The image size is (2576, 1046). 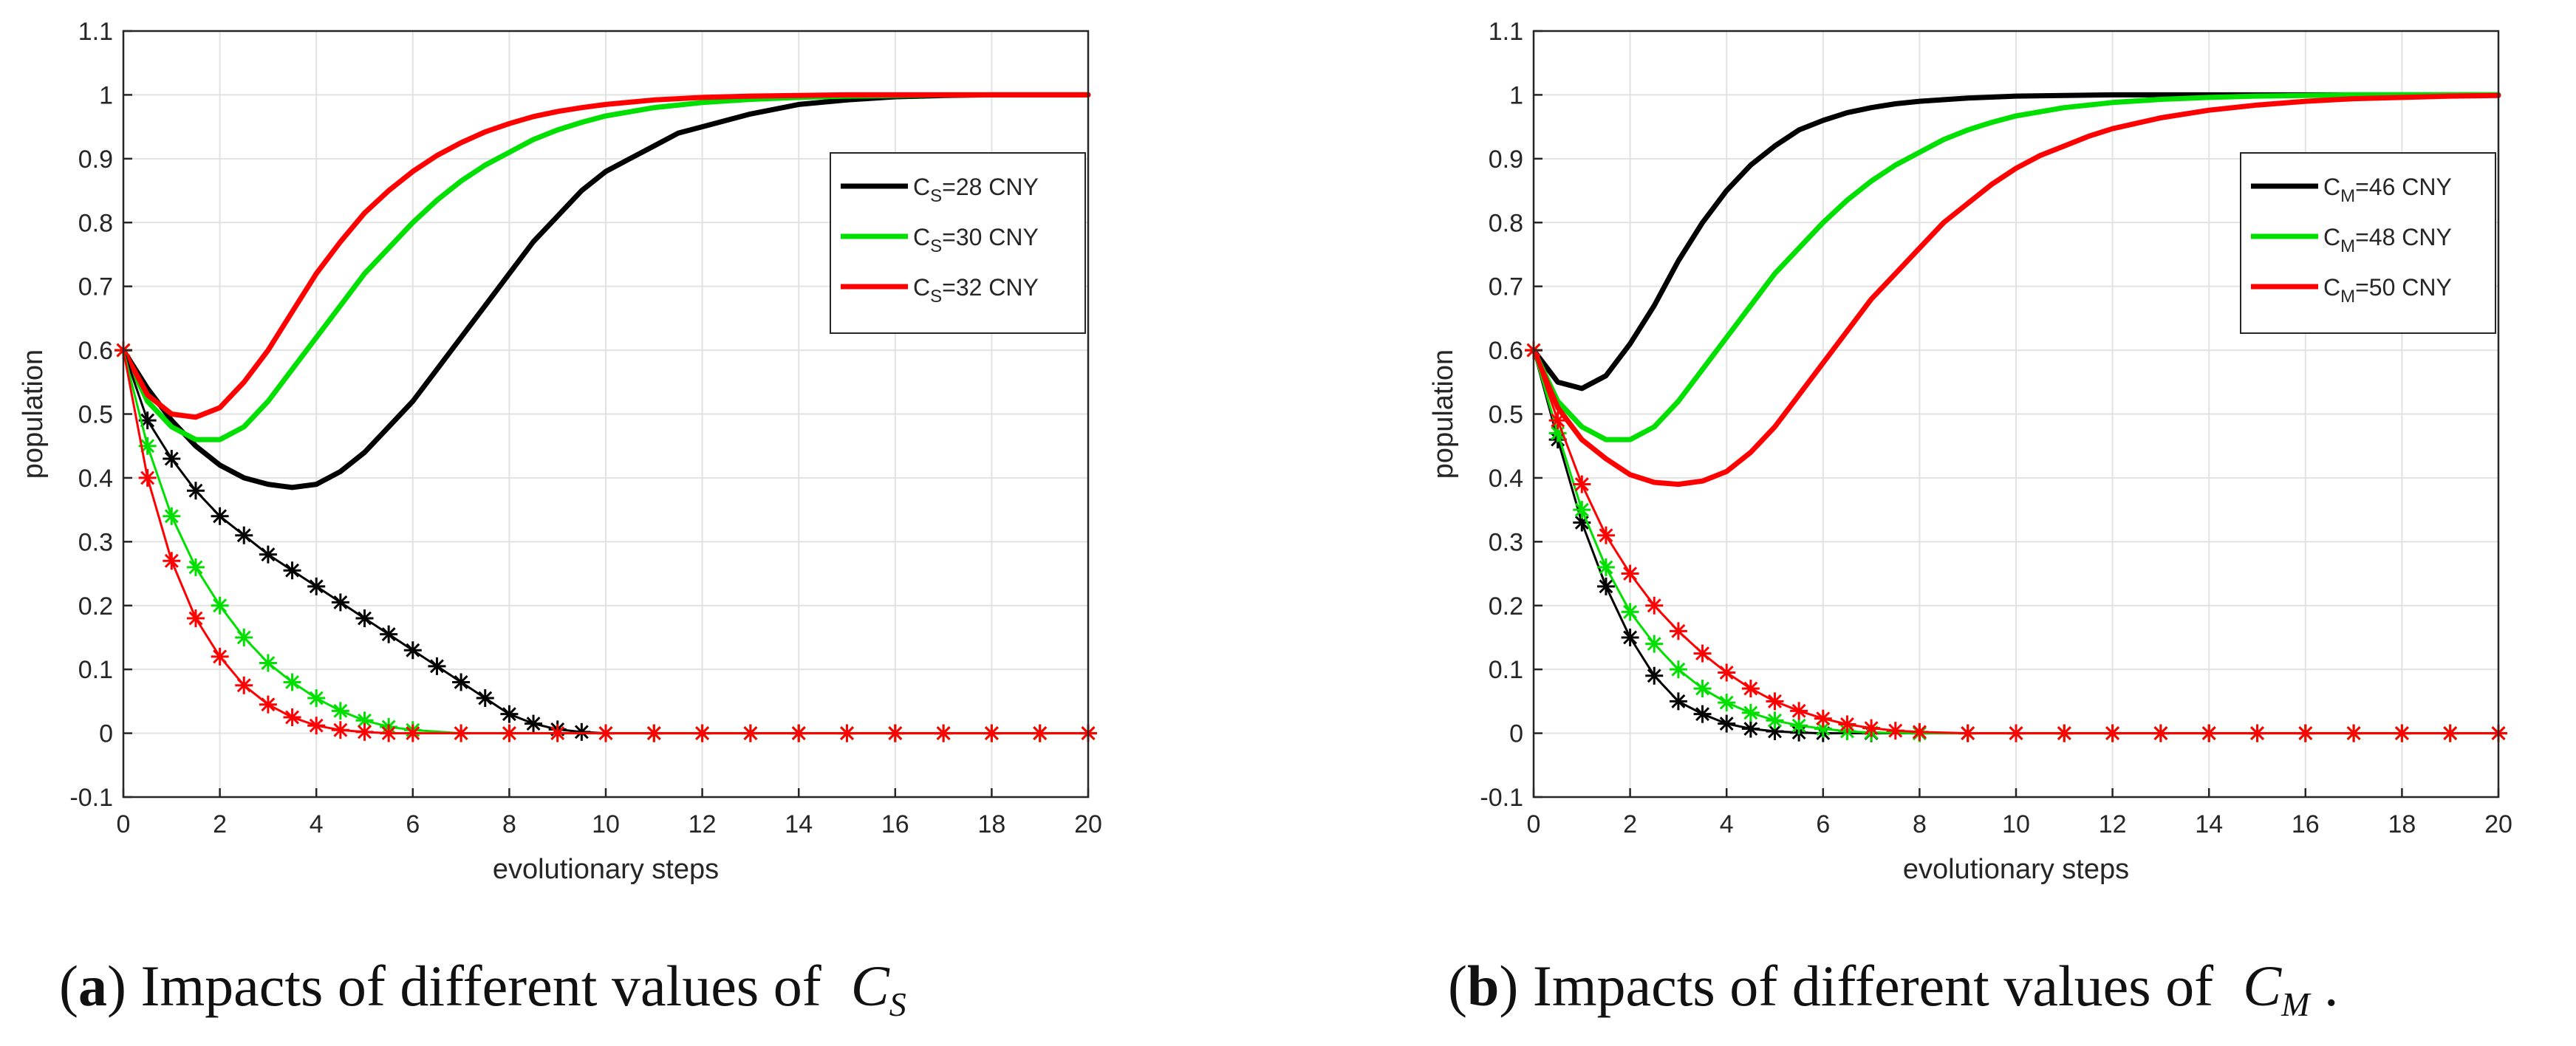 I want to click on chart-a-ytick-label: 0.3, so click(x=95, y=542).